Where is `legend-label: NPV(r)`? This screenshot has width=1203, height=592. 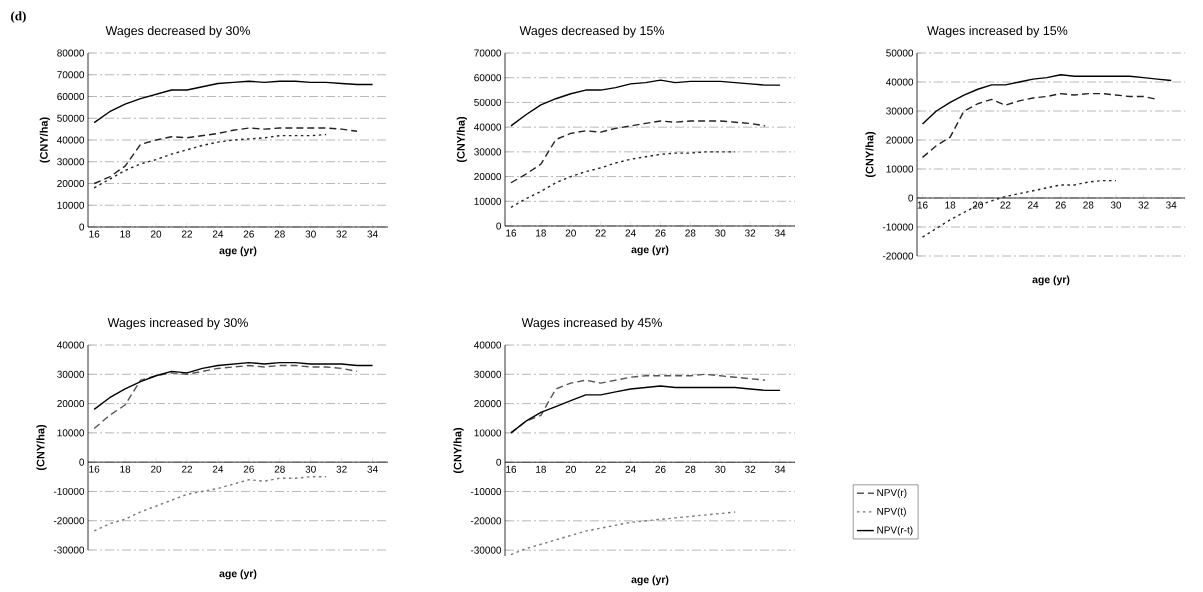
legend-label: NPV(r) is located at coordinates (892, 493).